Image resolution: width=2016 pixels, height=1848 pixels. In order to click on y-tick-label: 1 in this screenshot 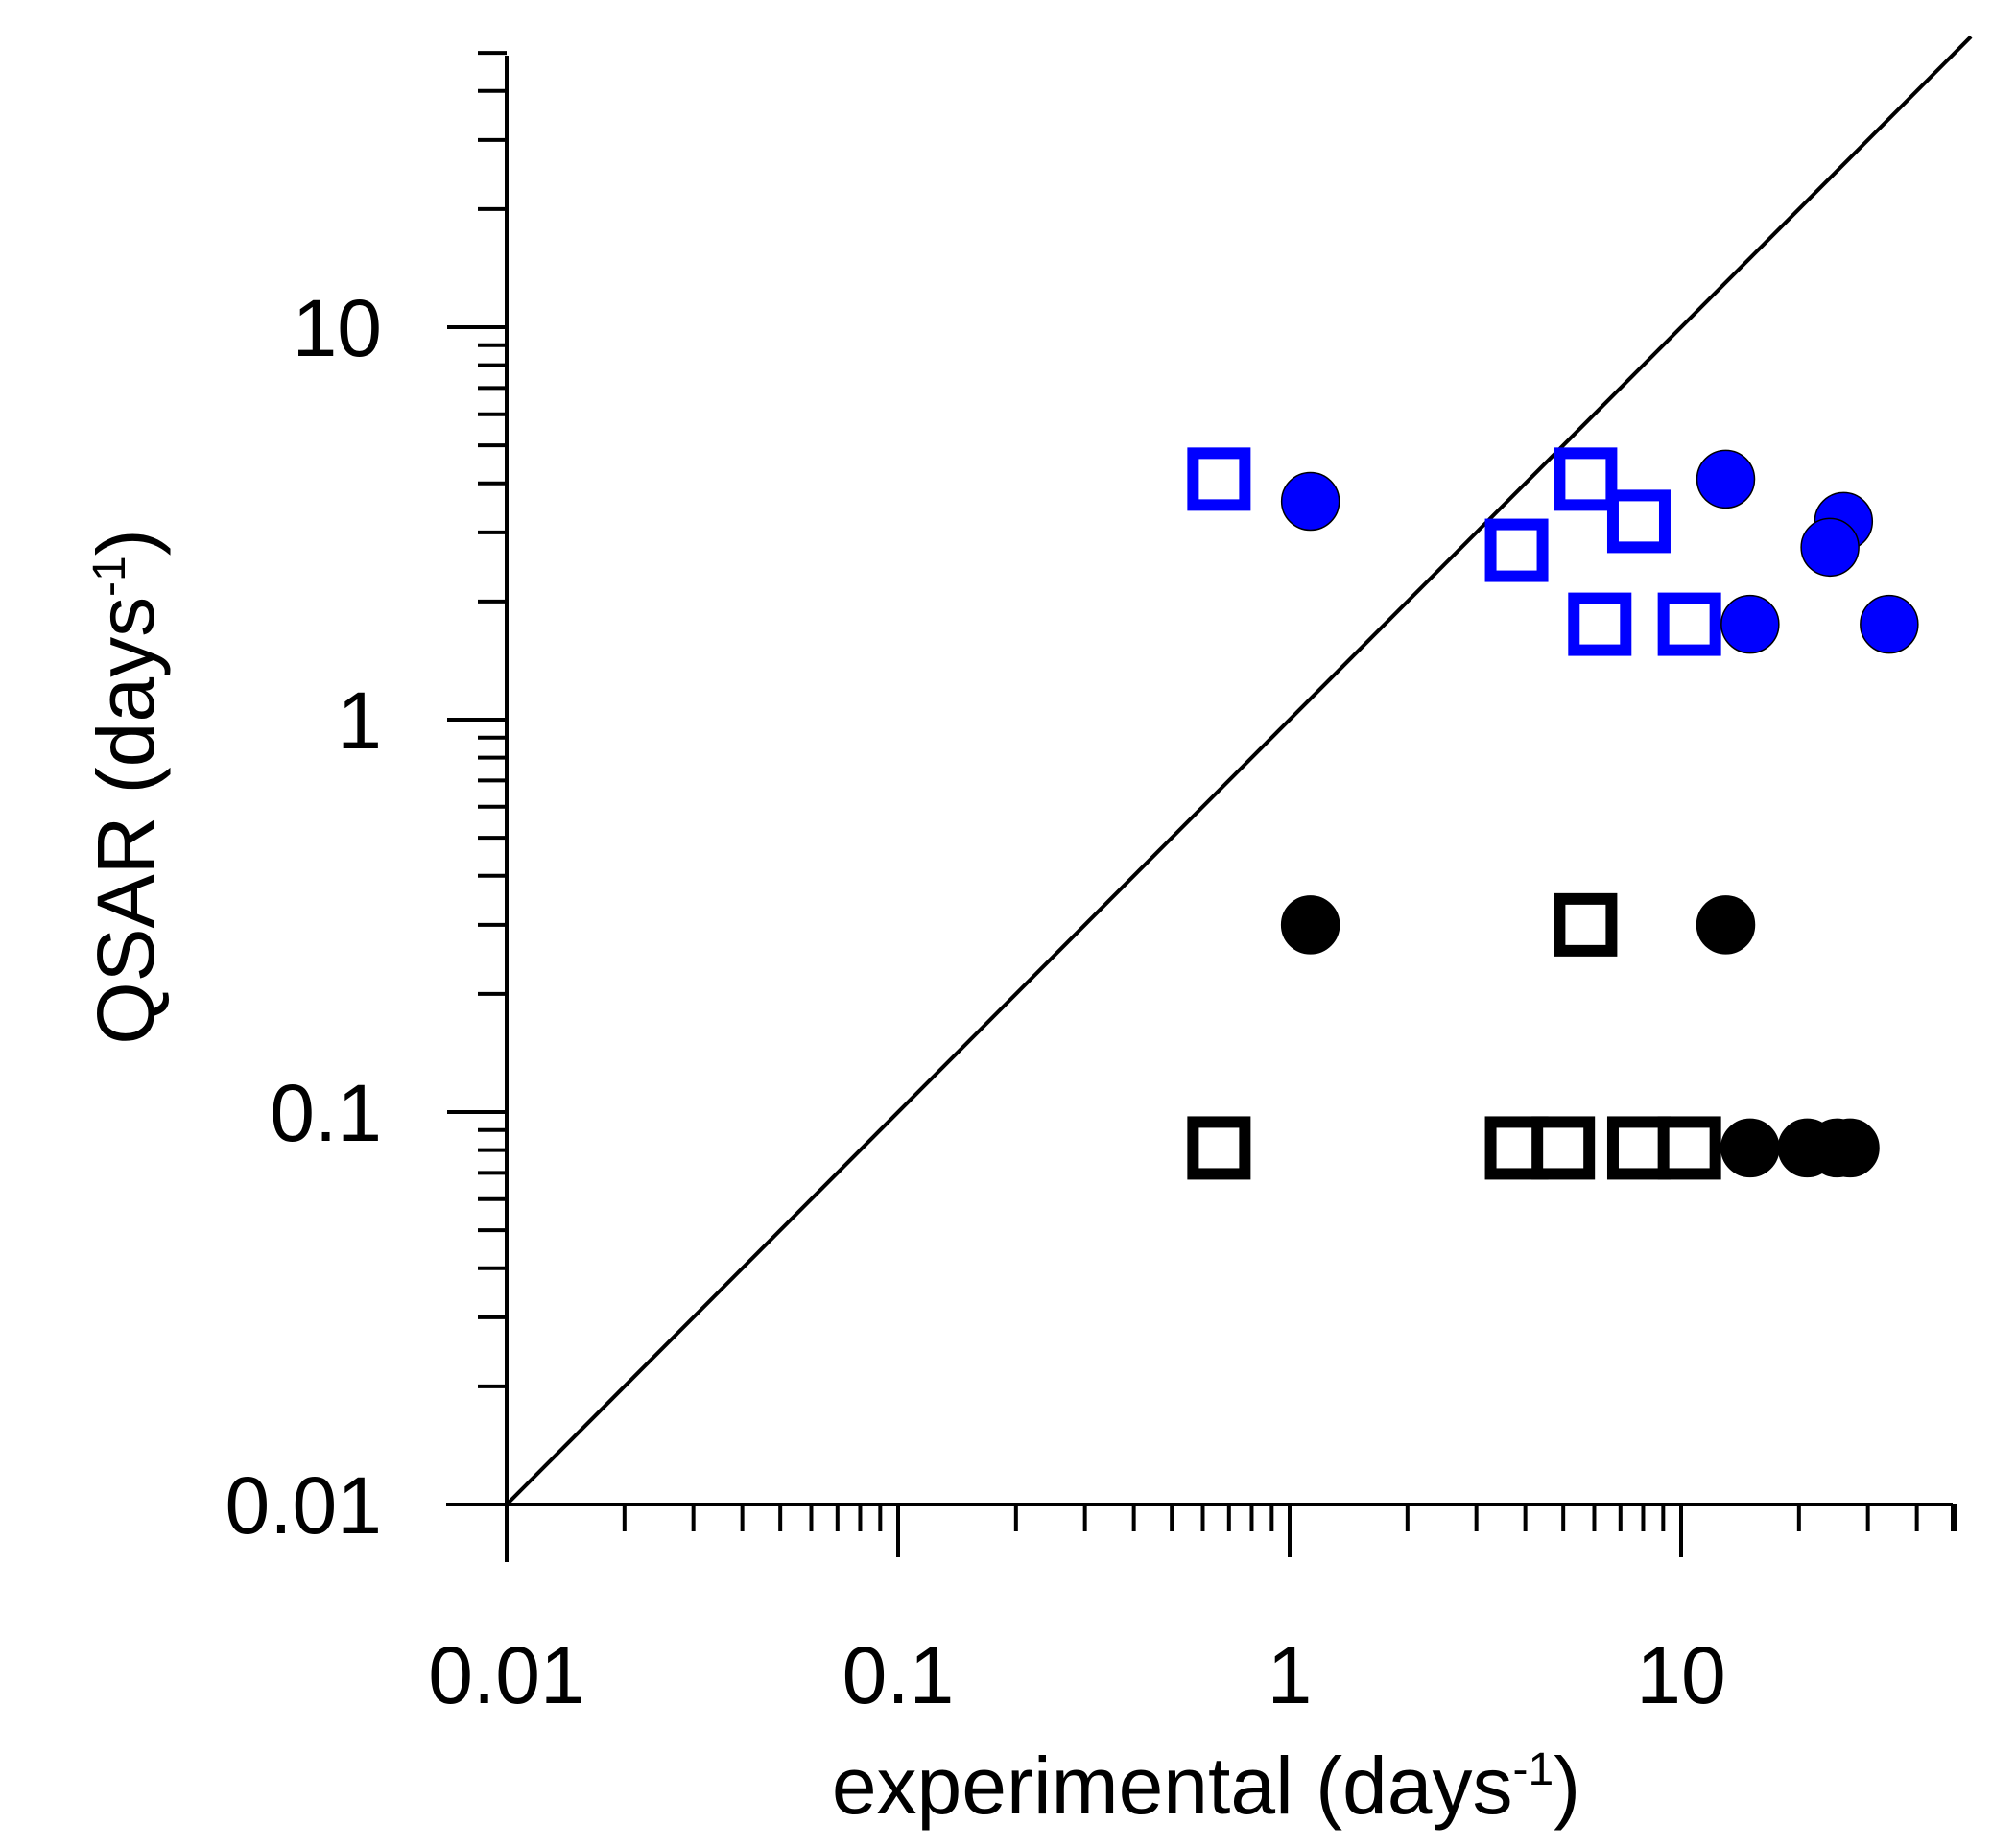, I will do `click(359, 720)`.